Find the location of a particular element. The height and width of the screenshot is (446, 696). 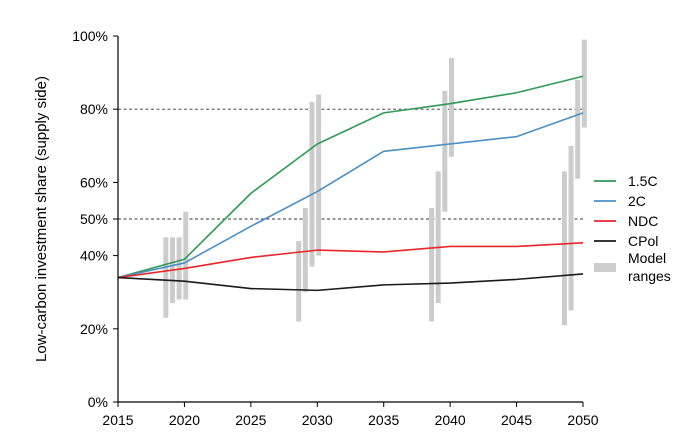

y-tick-label: 80% is located at coordinates (94, 109).